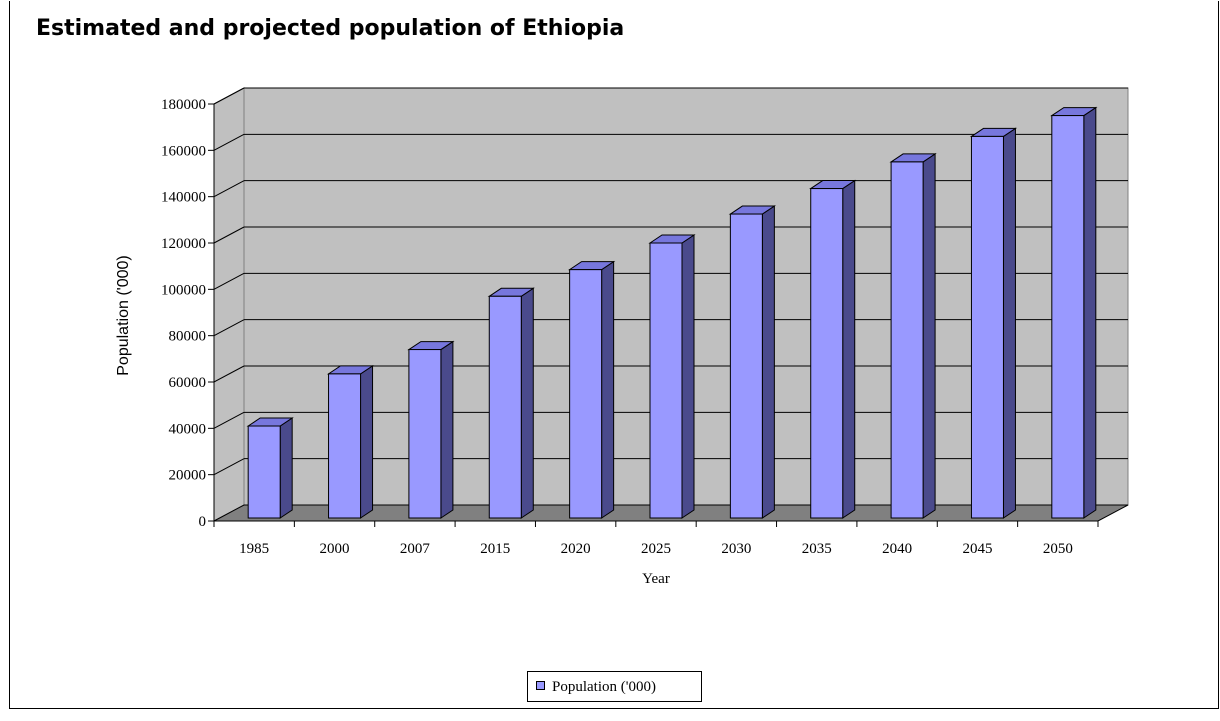  I want to click on y-tick-label: 120000, so click(183, 244).